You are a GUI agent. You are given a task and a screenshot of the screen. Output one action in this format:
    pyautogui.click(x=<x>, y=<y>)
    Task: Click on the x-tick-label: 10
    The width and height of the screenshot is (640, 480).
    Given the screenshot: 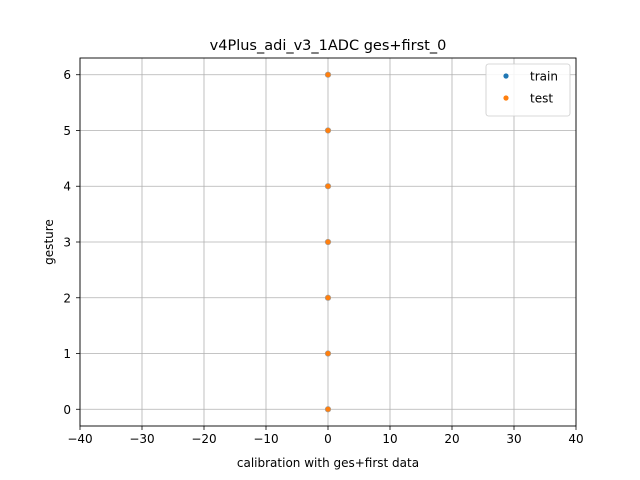 What is the action you would take?
    pyautogui.click(x=389, y=439)
    